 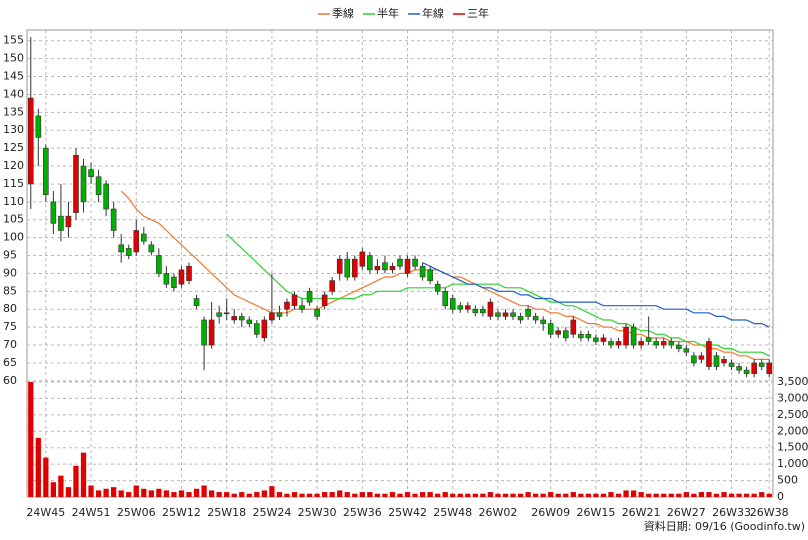 What do you see at coordinates (550, 512) in the screenshot?
I see `x-tick-label: 26W09` at bounding box center [550, 512].